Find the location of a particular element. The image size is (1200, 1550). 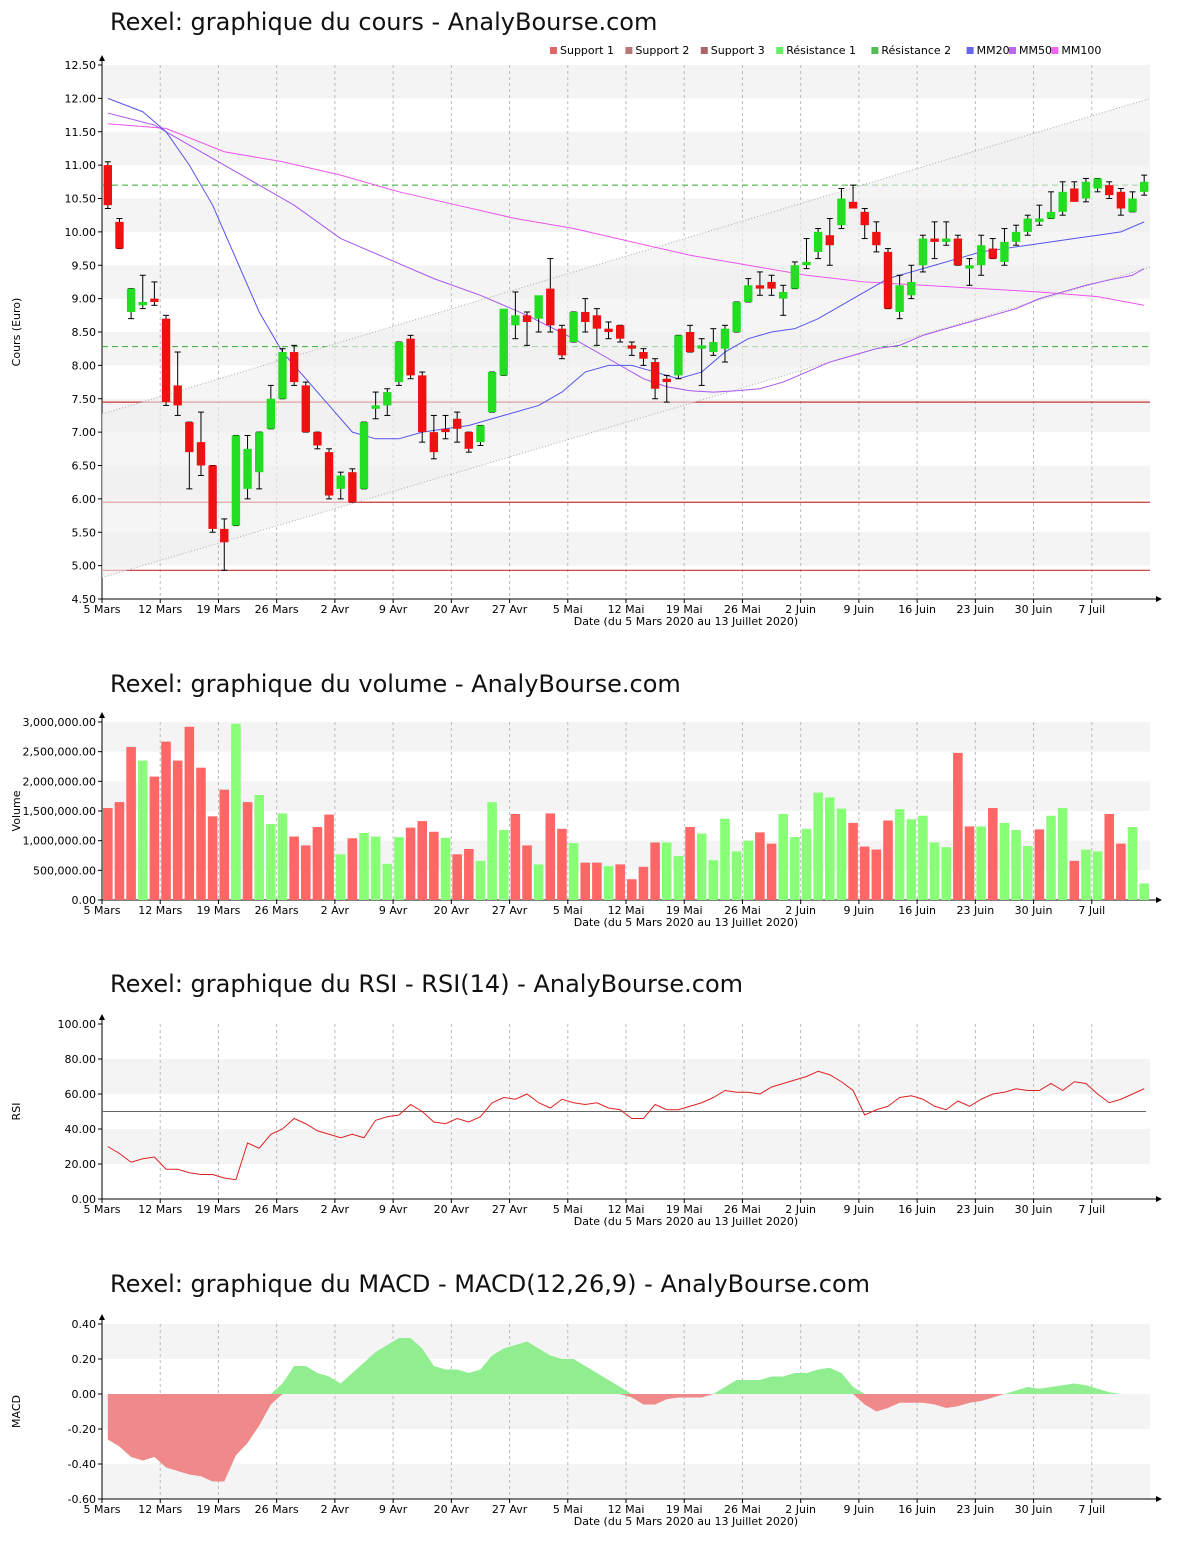

y-tick-label: 3,000,000.00 is located at coordinates (59, 722).